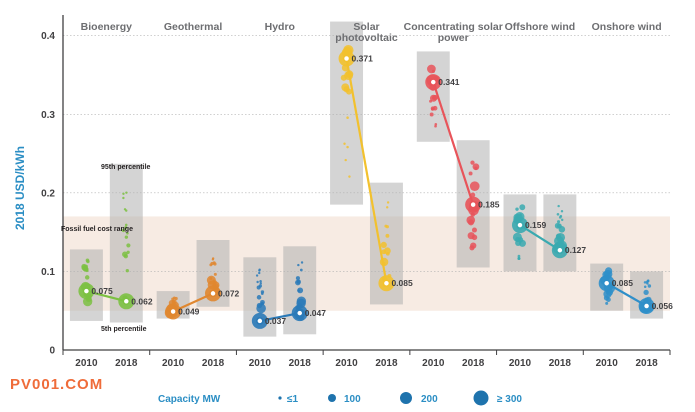  I want to click on value-label-2018: 0.127, so click(576, 250).